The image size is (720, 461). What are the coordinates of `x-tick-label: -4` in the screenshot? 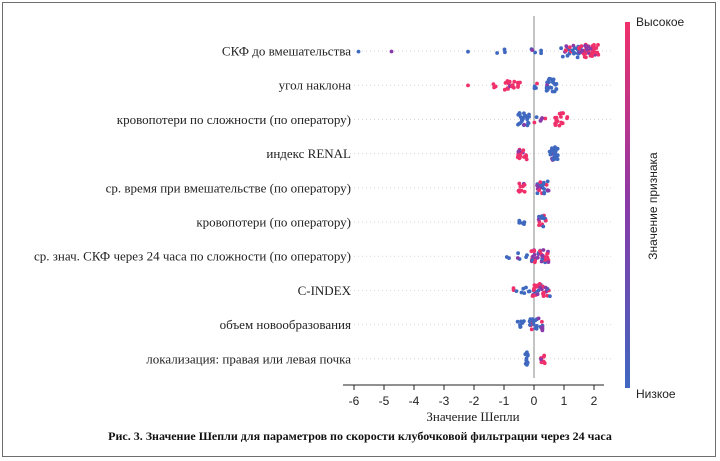 It's located at (414, 401).